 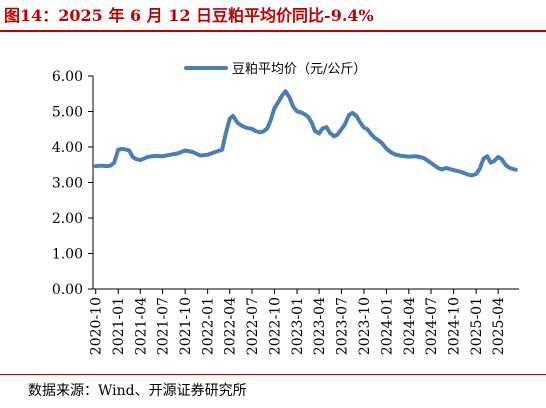 What do you see at coordinates (273, 374) in the screenshot?
I see `source-divider` at bounding box center [273, 374].